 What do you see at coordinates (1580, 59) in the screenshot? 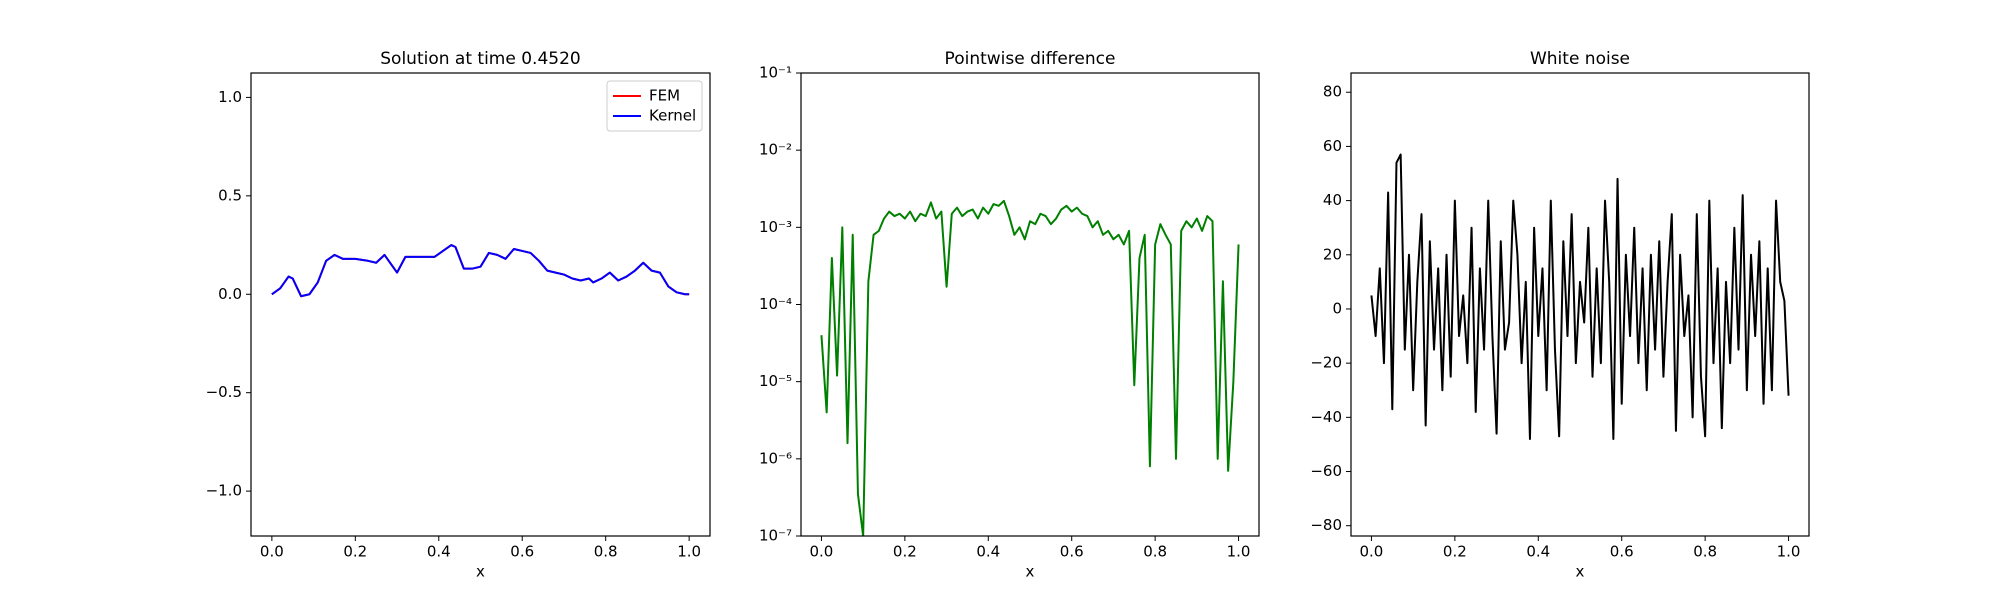
I see `subplot-title: White noise` at bounding box center [1580, 59].